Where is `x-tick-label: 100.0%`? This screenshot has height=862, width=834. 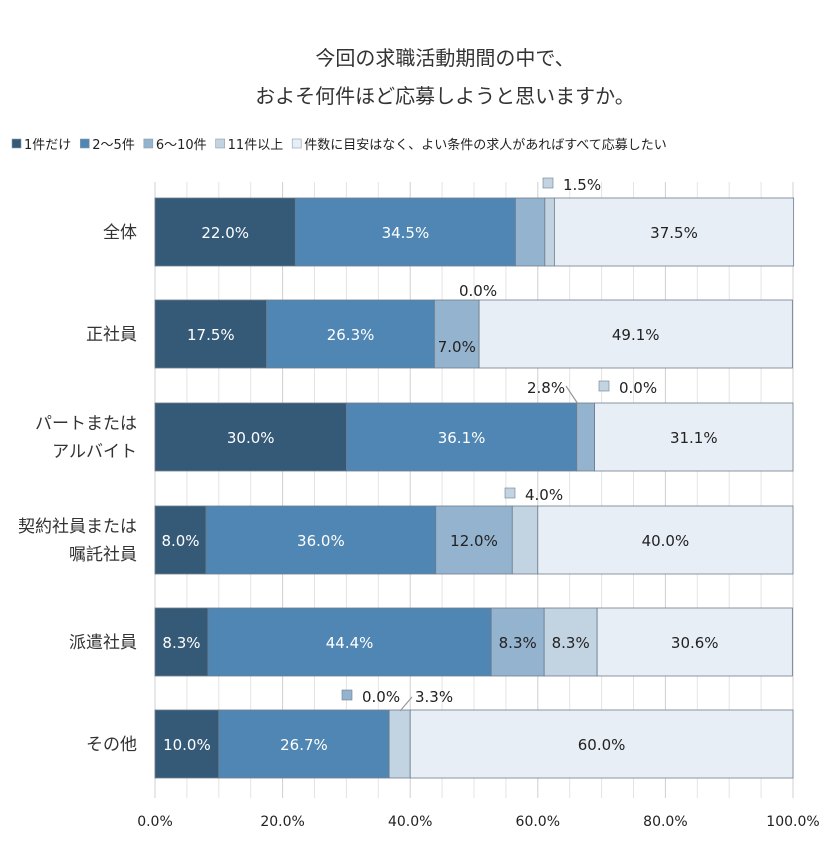
x-tick-label: 100.0% is located at coordinates (792, 822).